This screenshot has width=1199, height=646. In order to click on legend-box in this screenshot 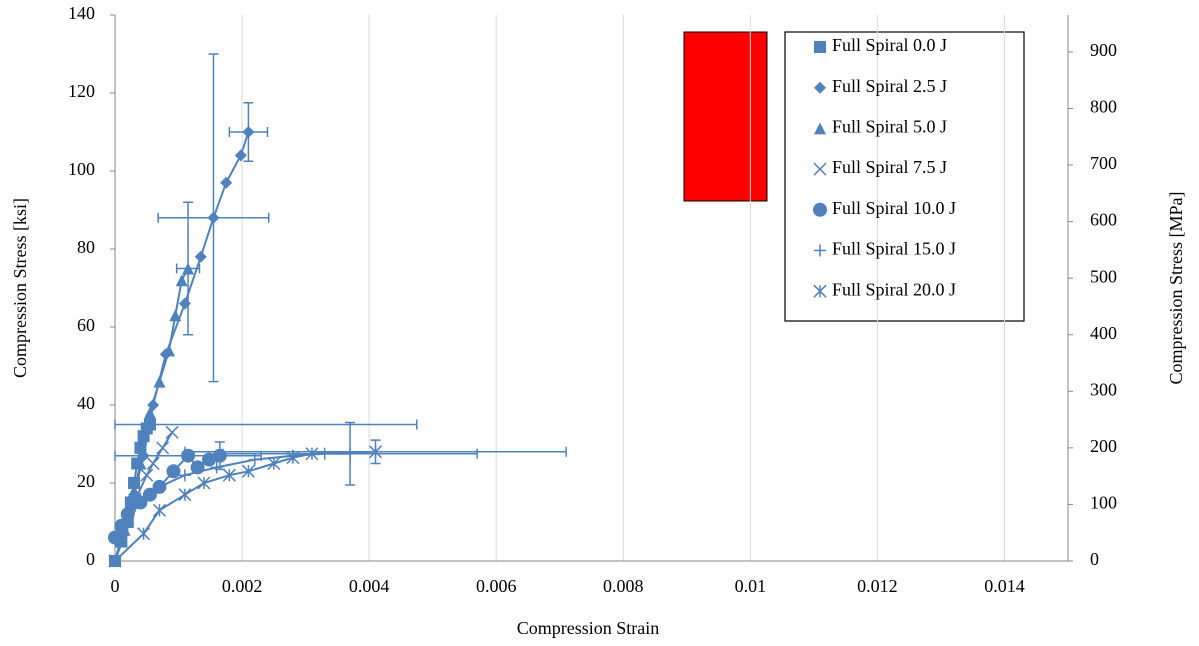, I will do `click(904, 176)`.